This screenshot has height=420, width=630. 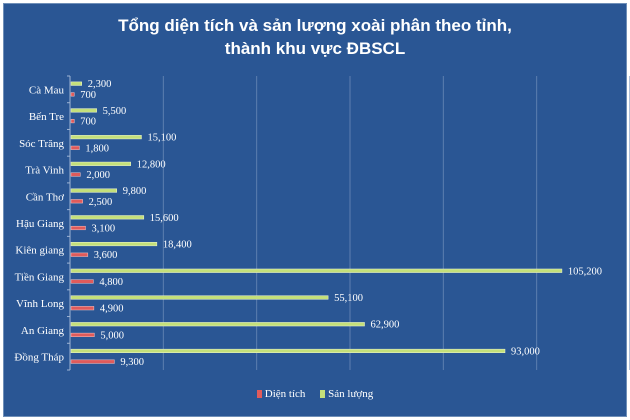 What do you see at coordinates (101, 202) in the screenshot?
I see `data-label-dien-tich: 2,500` at bounding box center [101, 202].